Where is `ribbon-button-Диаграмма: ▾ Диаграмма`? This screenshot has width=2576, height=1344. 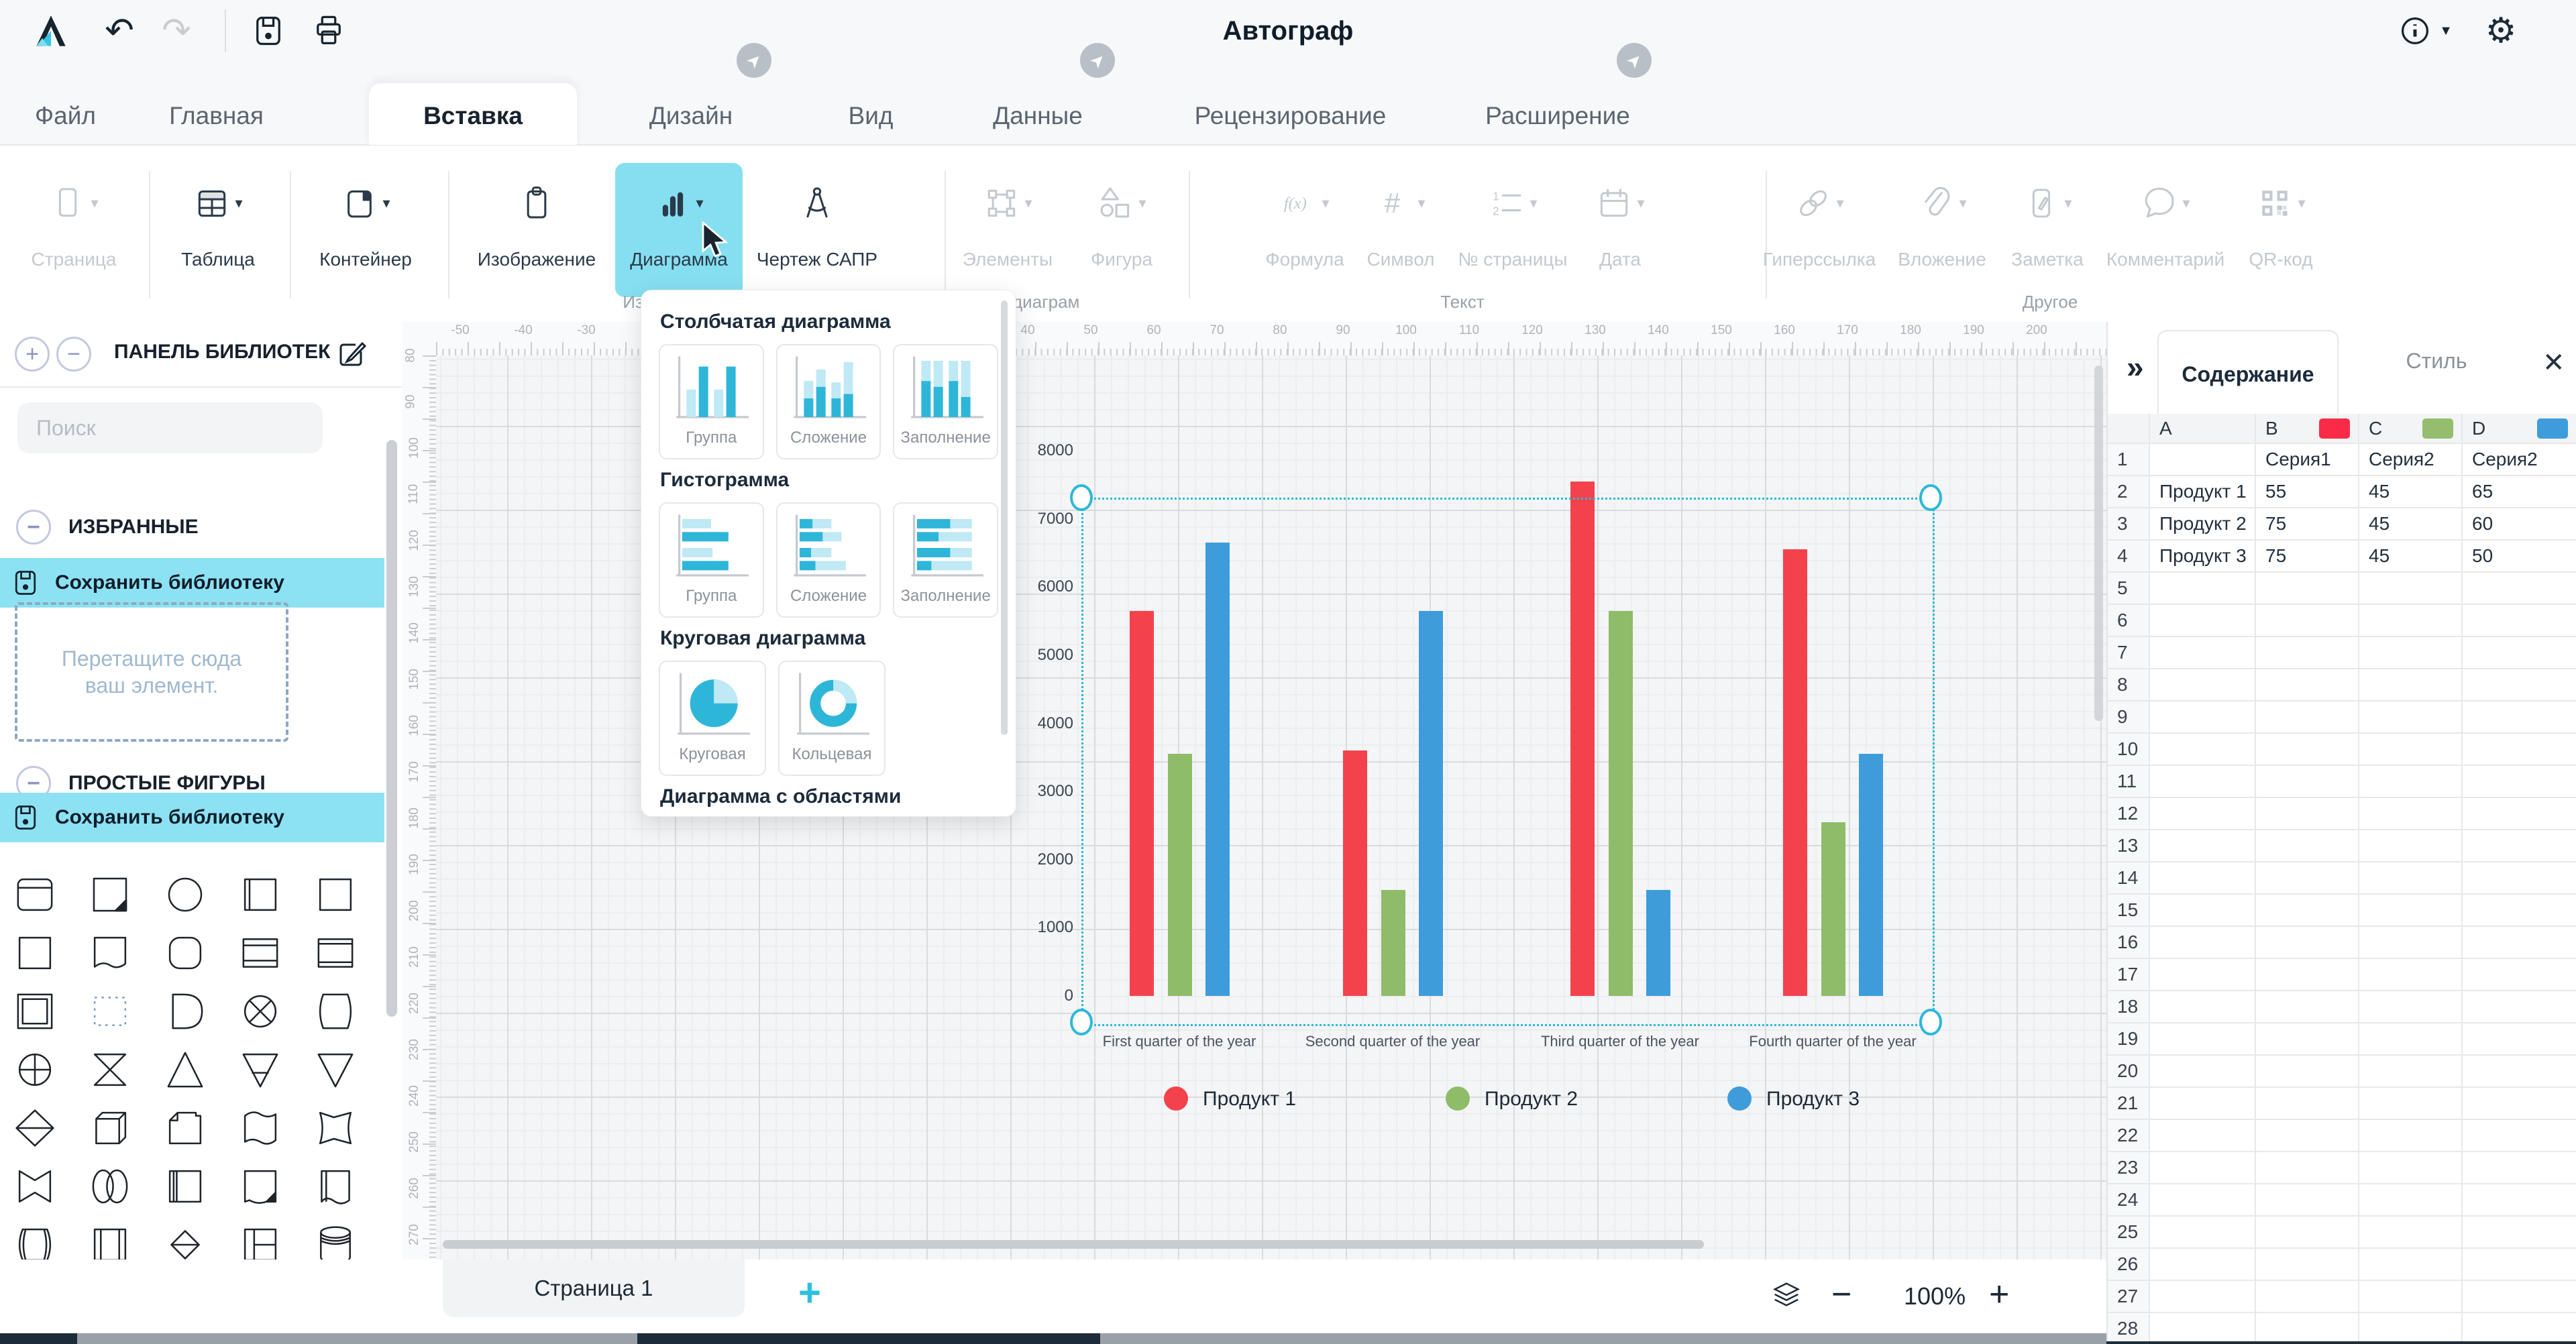
ribbon-button-Диаграмма: ▾ Диаграмма is located at coordinates (679, 230).